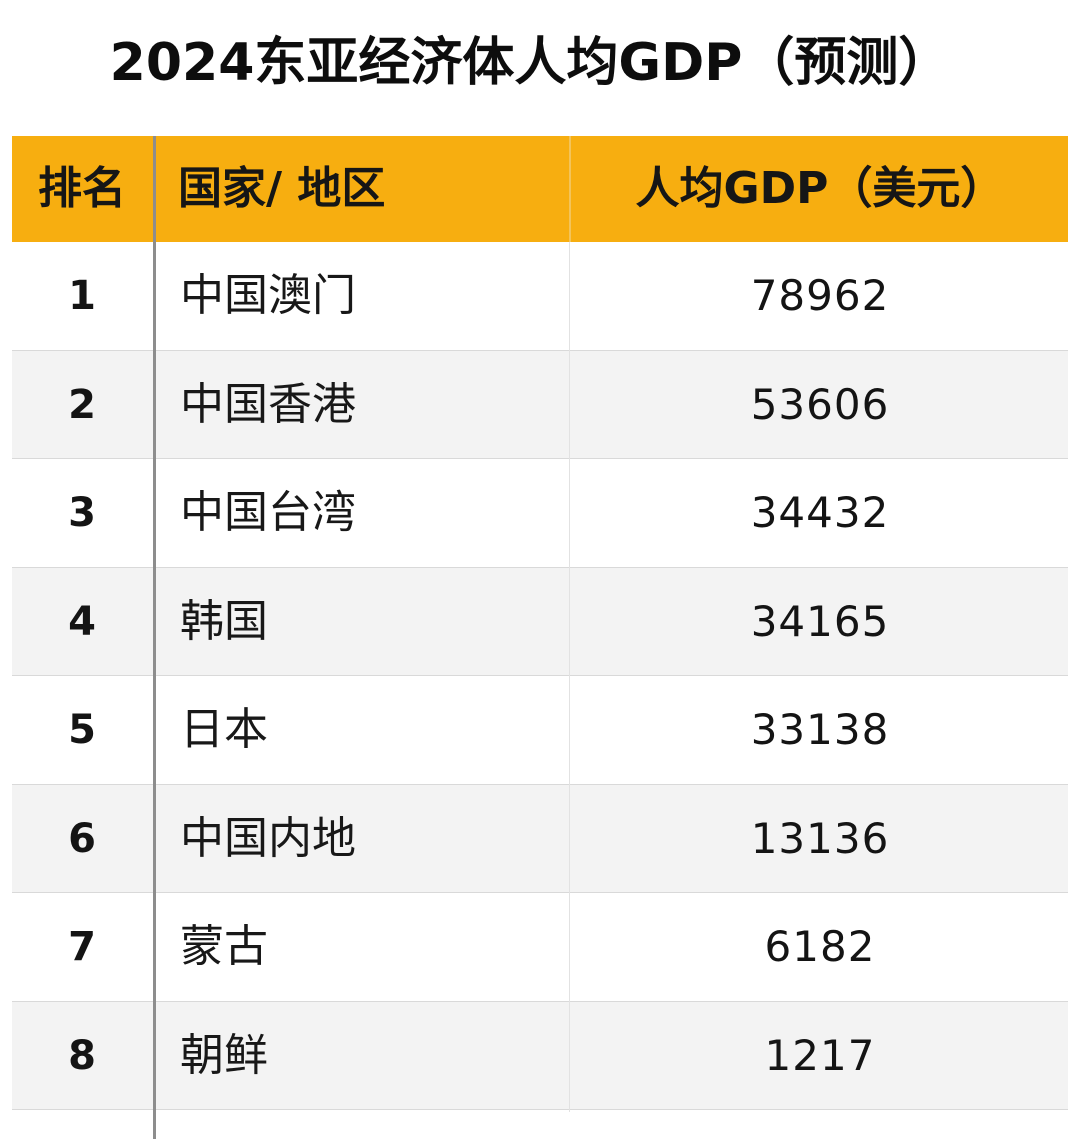 The width and height of the screenshot is (1080, 1139). Describe the element at coordinates (268, 512) in the screenshot. I see `name-cell: 中国台湾` at that location.